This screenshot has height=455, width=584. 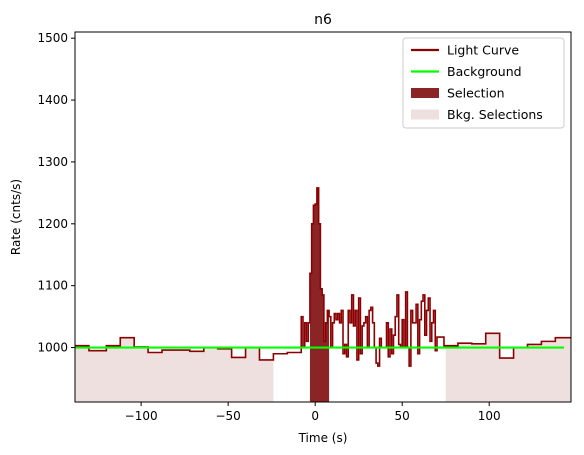 I want to click on x-tick-label: 50, so click(x=402, y=416).